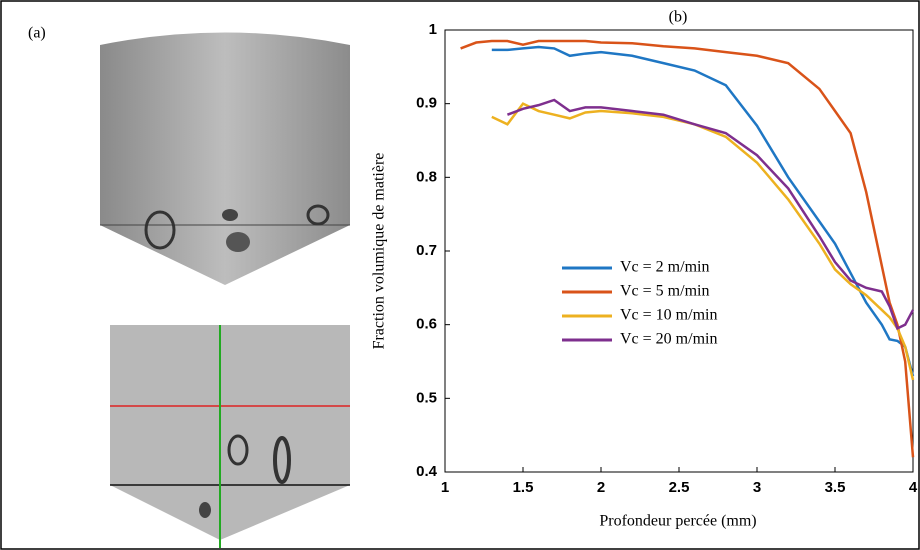 The image size is (920, 550). I want to click on x-tick-label: 4, so click(913, 487).